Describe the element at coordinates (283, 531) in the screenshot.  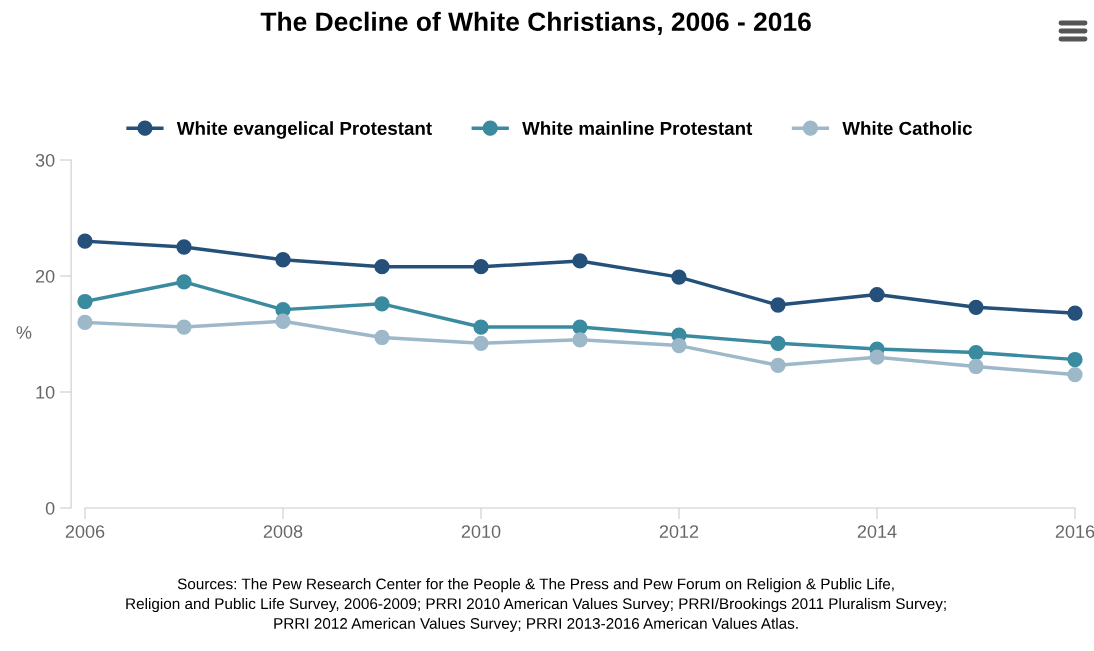
I see `x-tick-label: 2008` at that location.